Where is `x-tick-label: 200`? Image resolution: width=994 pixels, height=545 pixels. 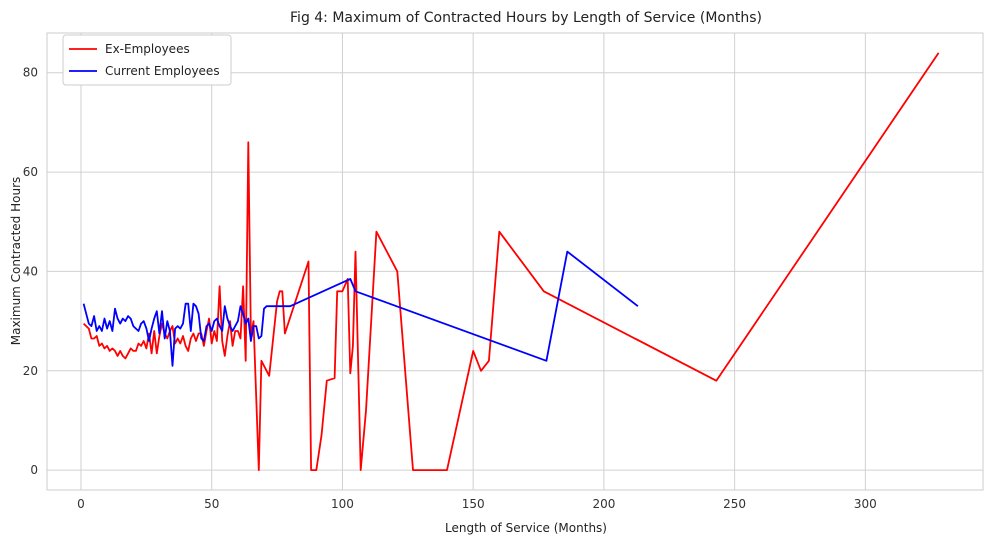 x-tick-label: 200 is located at coordinates (603, 504).